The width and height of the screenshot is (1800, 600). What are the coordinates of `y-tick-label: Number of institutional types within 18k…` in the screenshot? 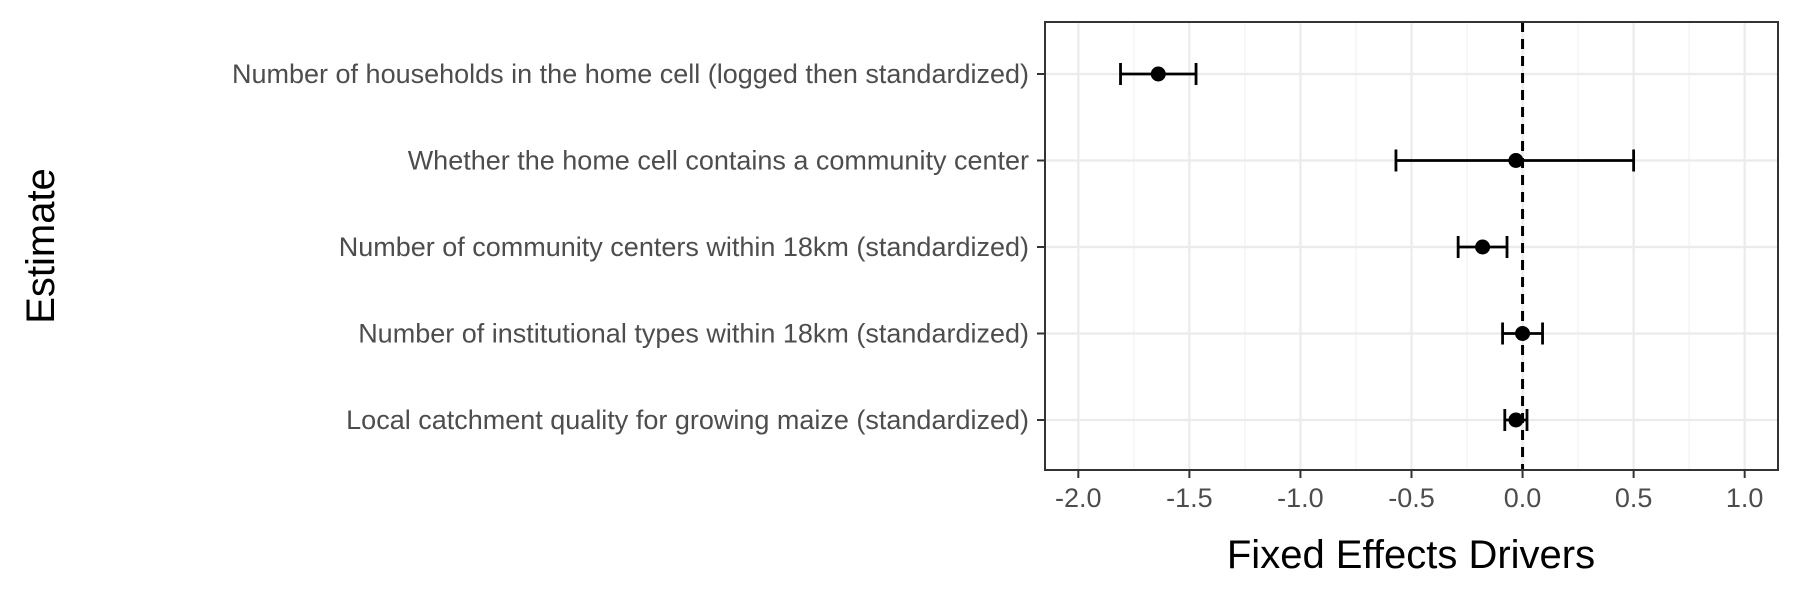 It's located at (693, 334).